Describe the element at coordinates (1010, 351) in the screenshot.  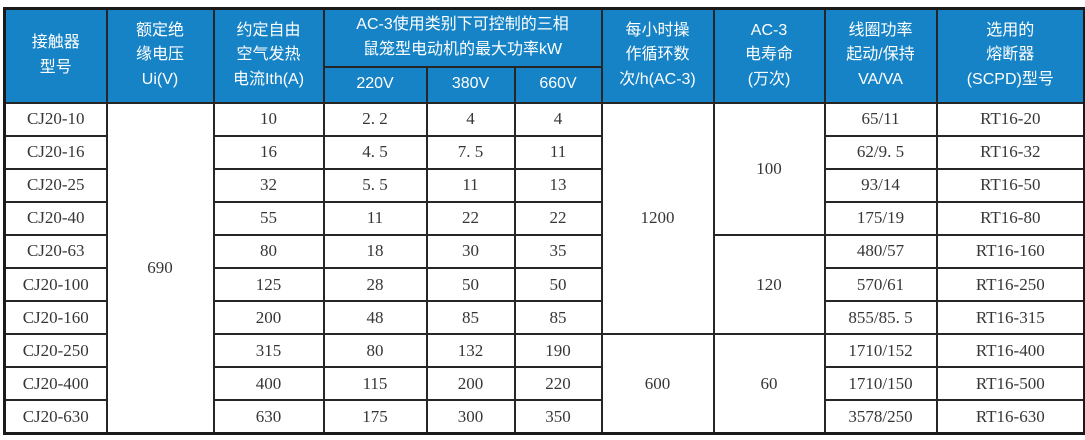
I see `cell-fuse: RT16-400` at that location.